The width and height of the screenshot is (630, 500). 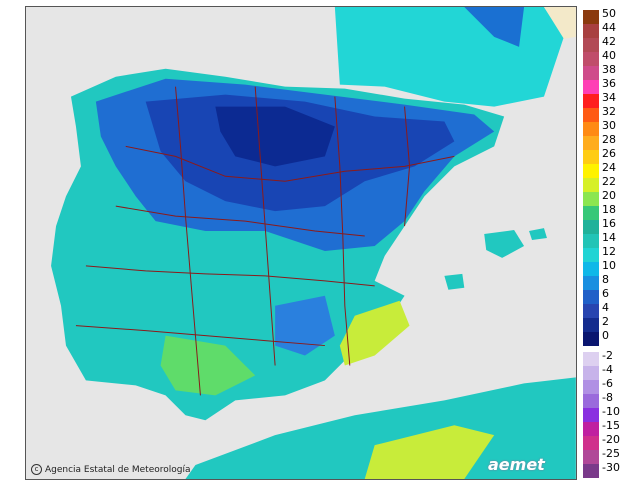 What do you see at coordinates (609, 27) in the screenshot?
I see `legend-label: 44` at bounding box center [609, 27].